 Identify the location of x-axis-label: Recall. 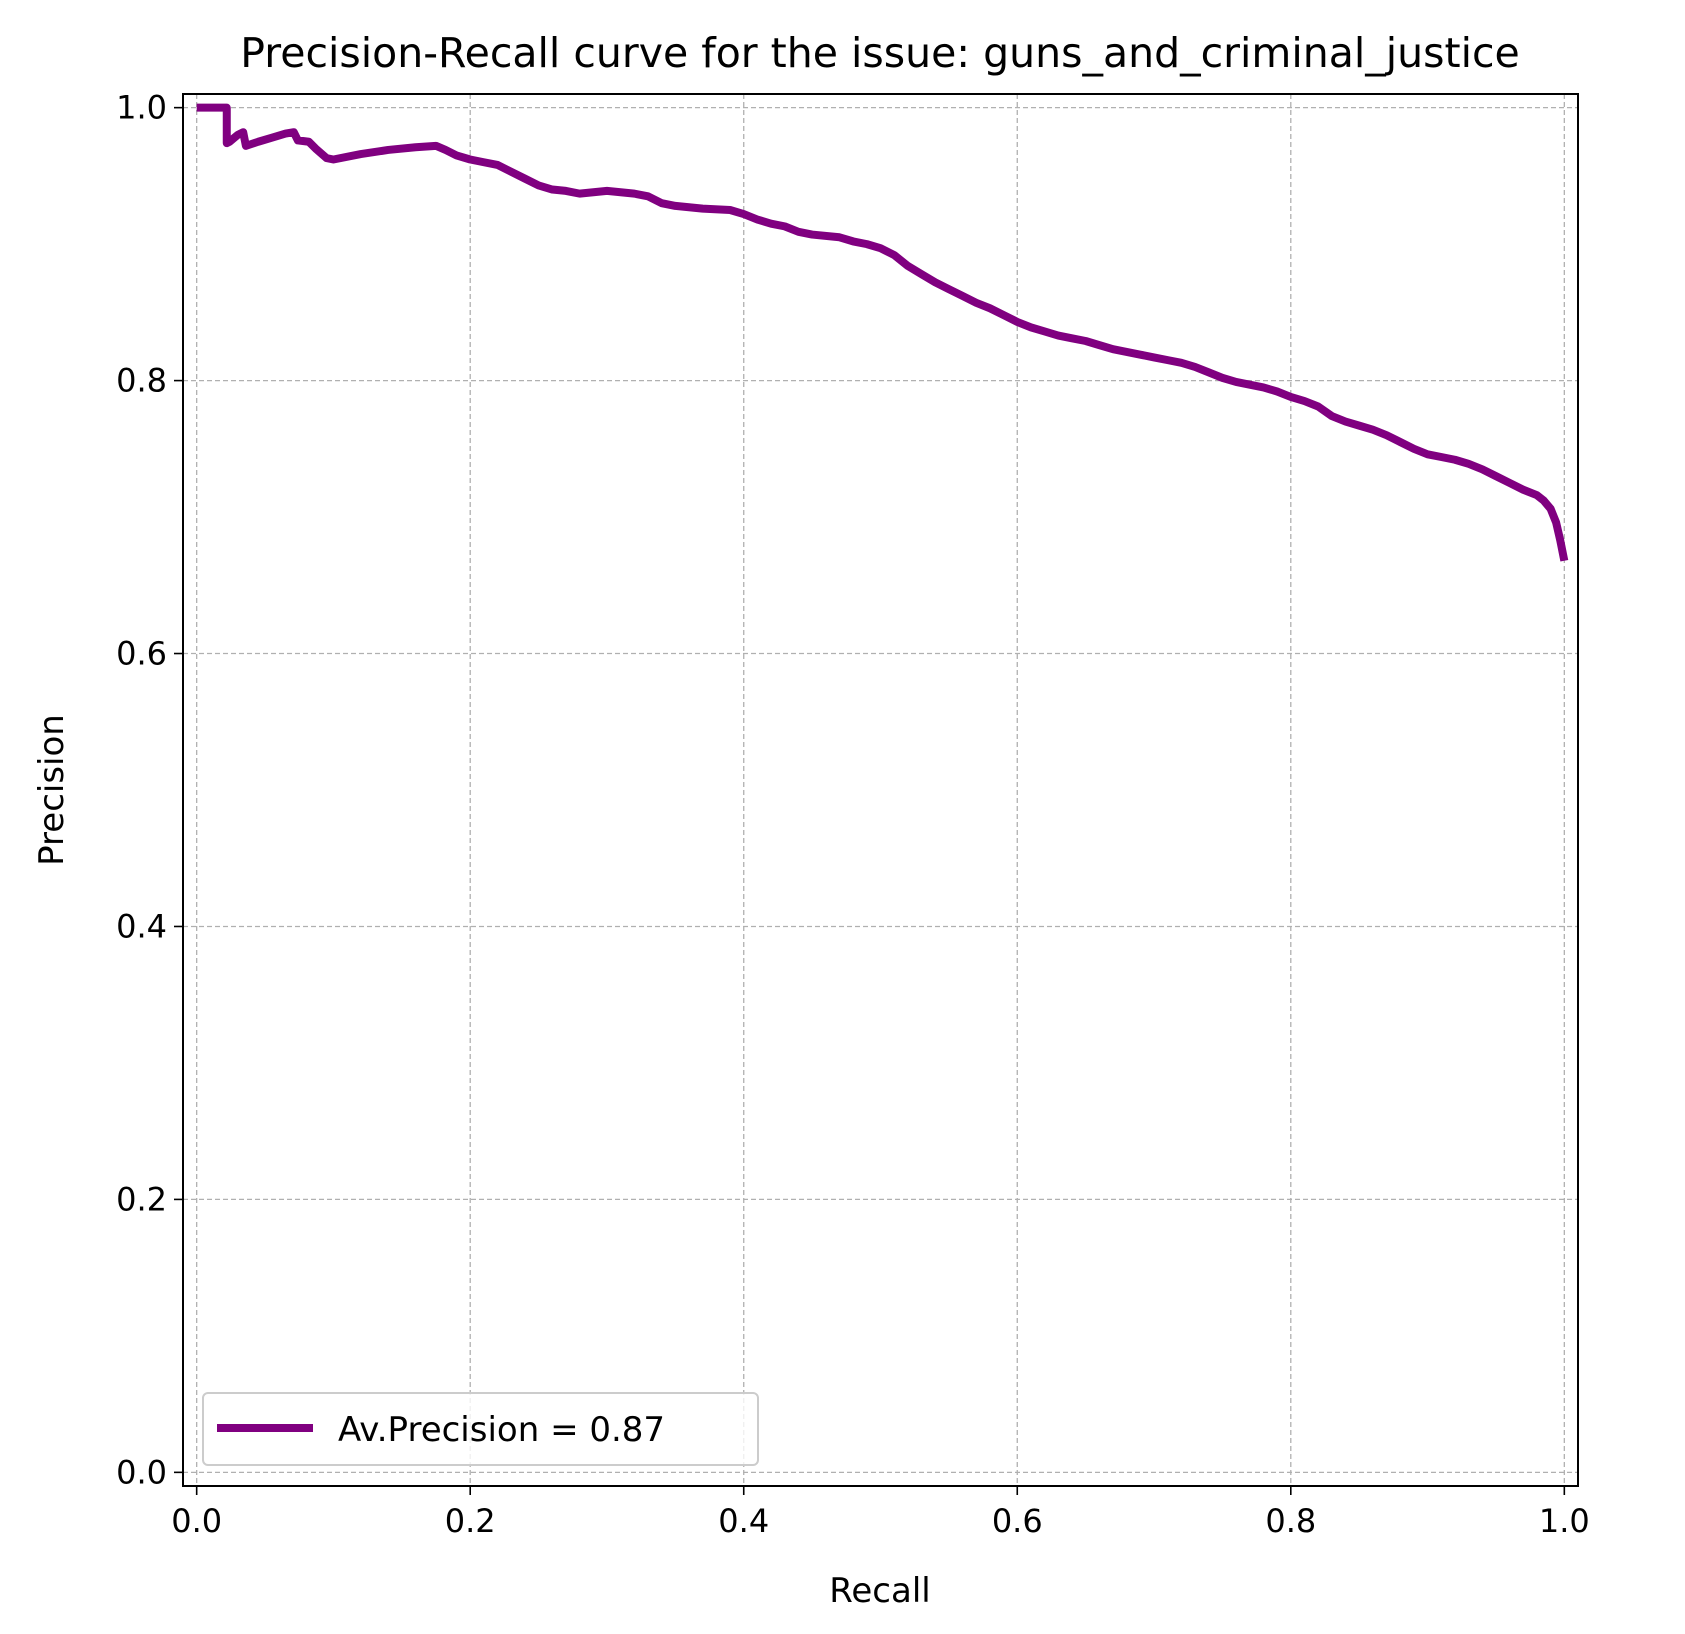
(879, 1591).